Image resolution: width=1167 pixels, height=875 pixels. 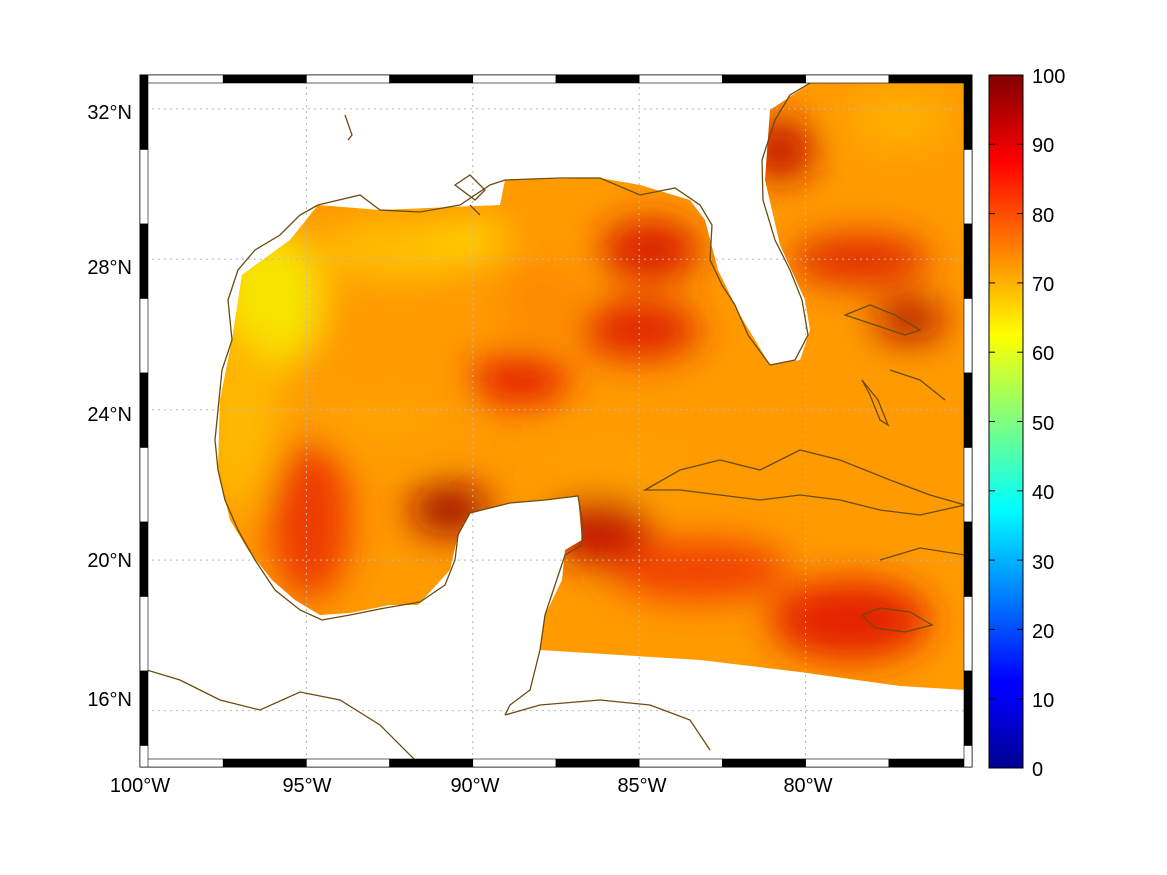 I want to click on colorbar-label-0: 0, so click(x=1037, y=770).